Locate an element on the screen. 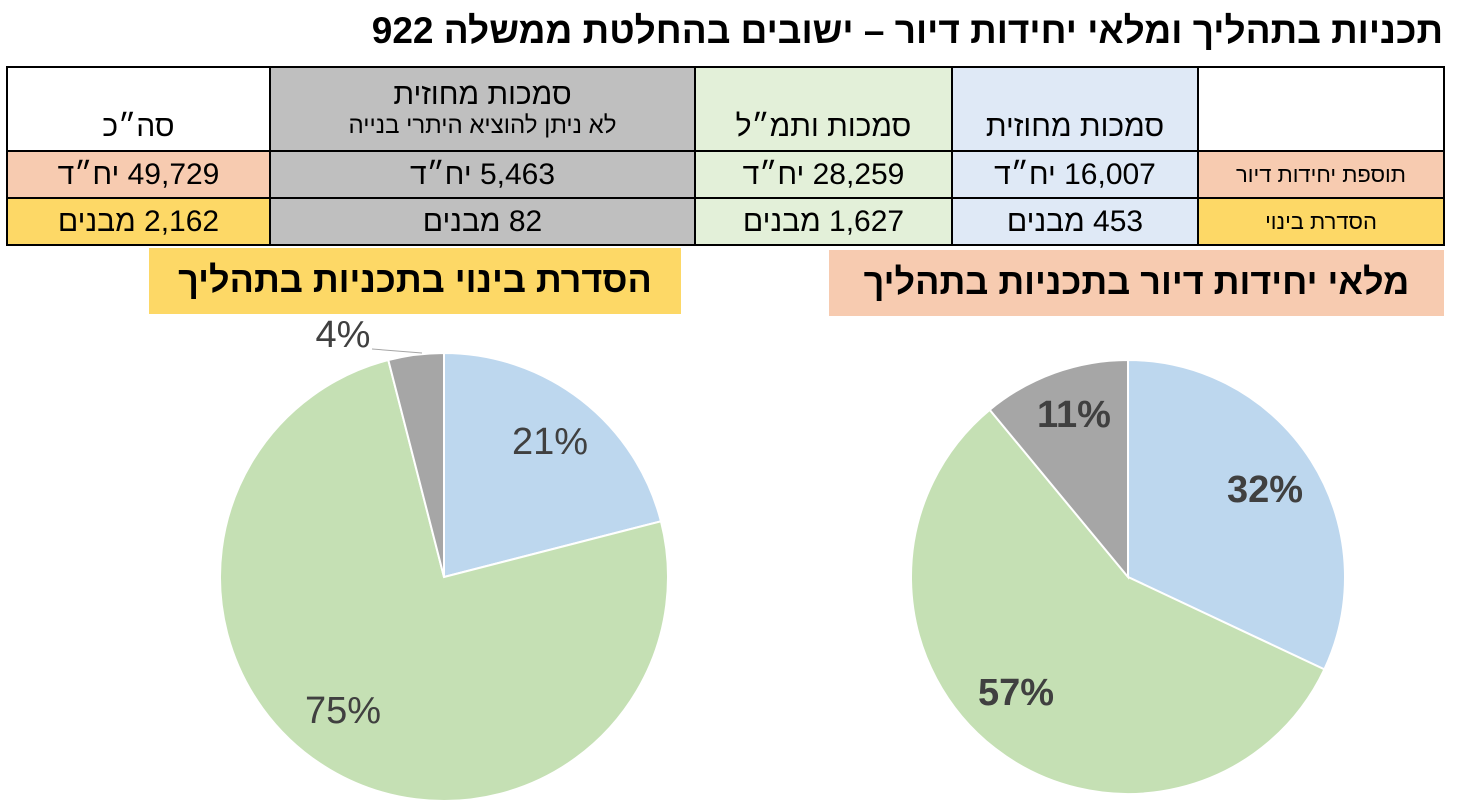 The image size is (1465, 805). header-district-no-permits: סמכות מחוזית לא ניתן להוציא היתרי בנייה is located at coordinates (482, 109).